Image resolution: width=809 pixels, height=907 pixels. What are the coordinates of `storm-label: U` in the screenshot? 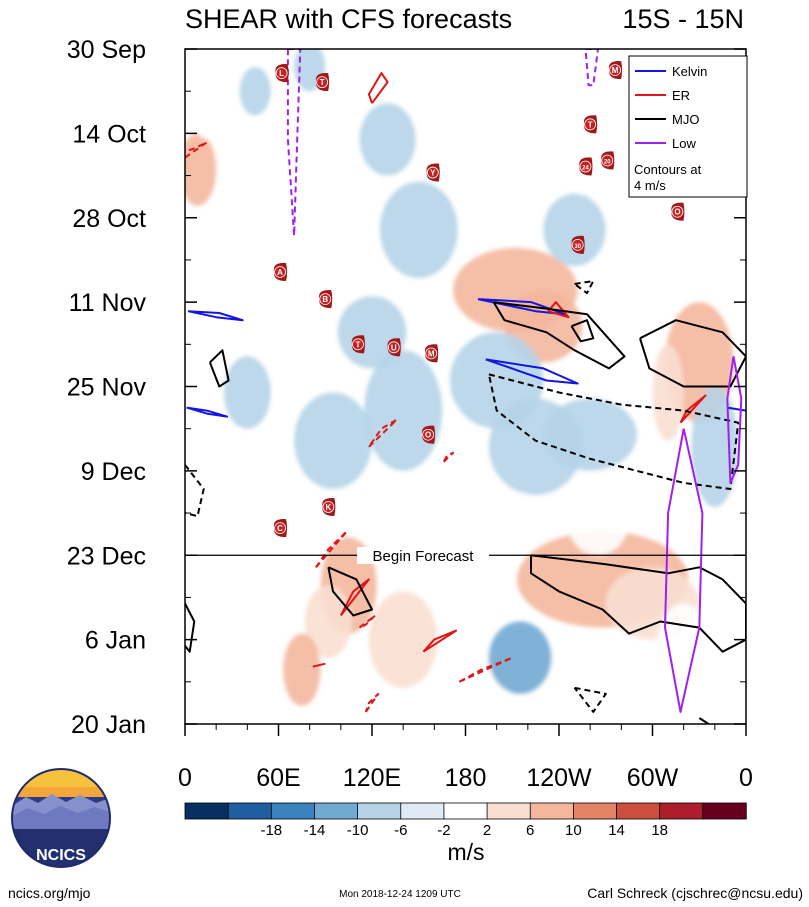 It's located at (394, 347).